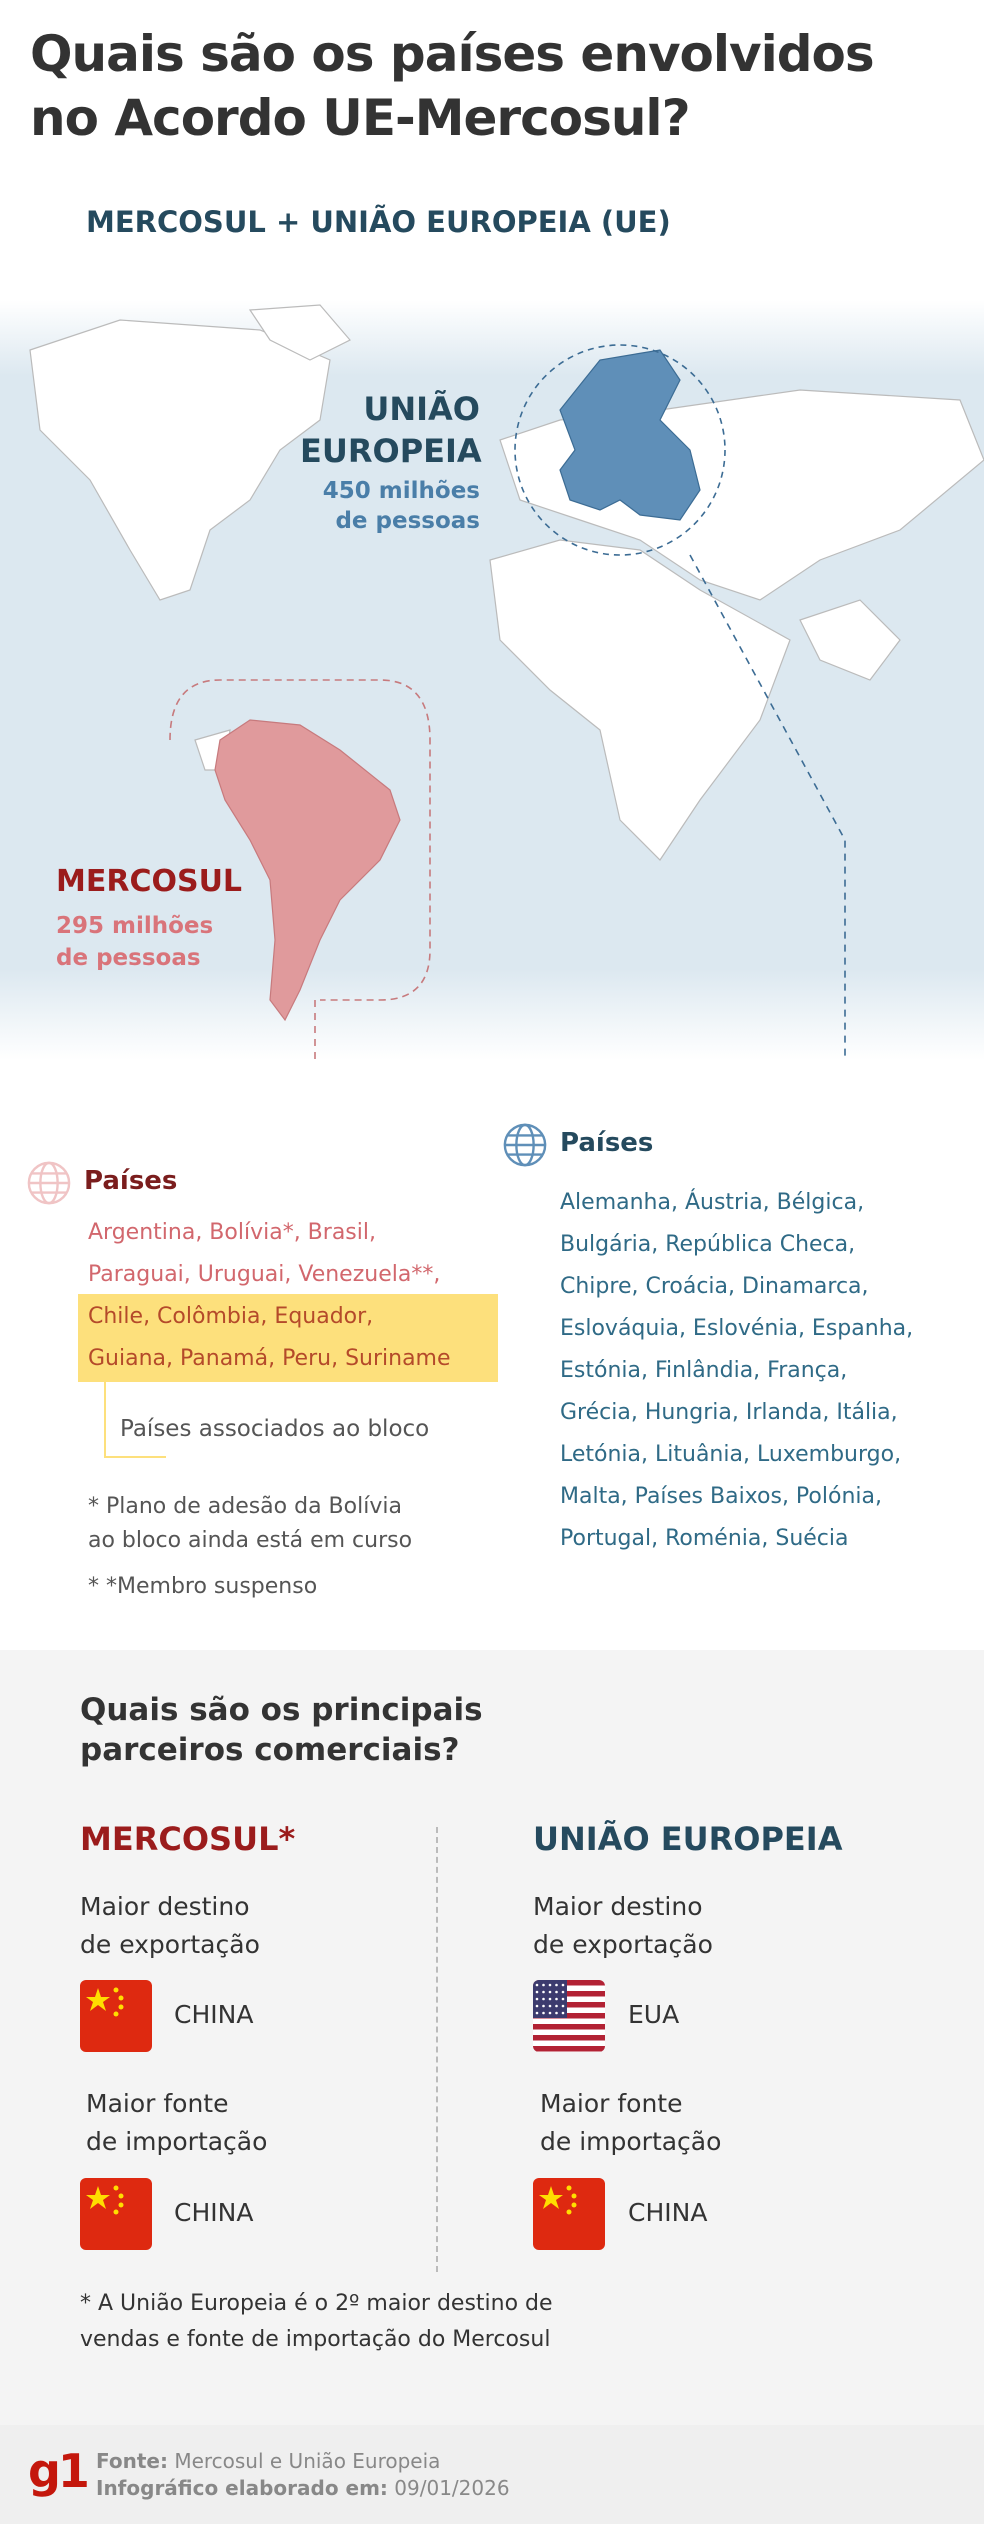 This screenshot has height=2524, width=984. What do you see at coordinates (630, 435) in the screenshot?
I see `europe` at bounding box center [630, 435].